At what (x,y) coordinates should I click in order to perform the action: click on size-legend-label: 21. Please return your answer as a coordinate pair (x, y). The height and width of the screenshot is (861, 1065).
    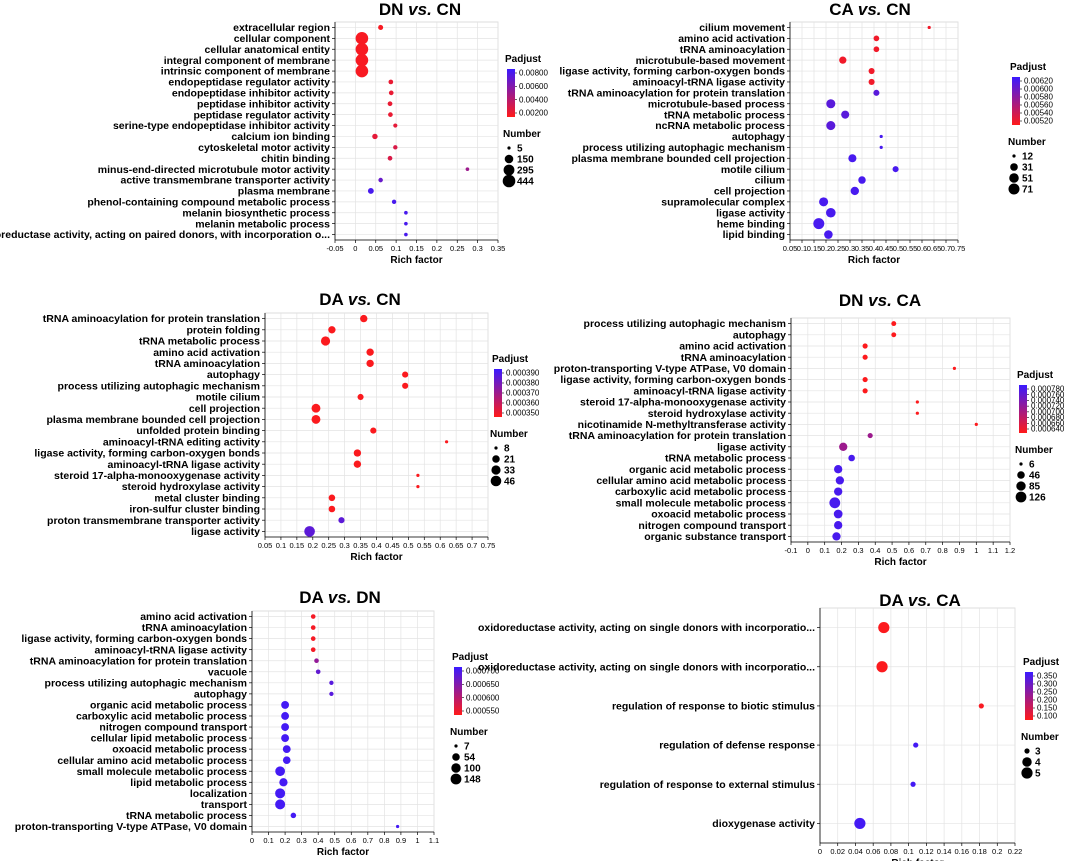
    Looking at the image, I should click on (510, 460).